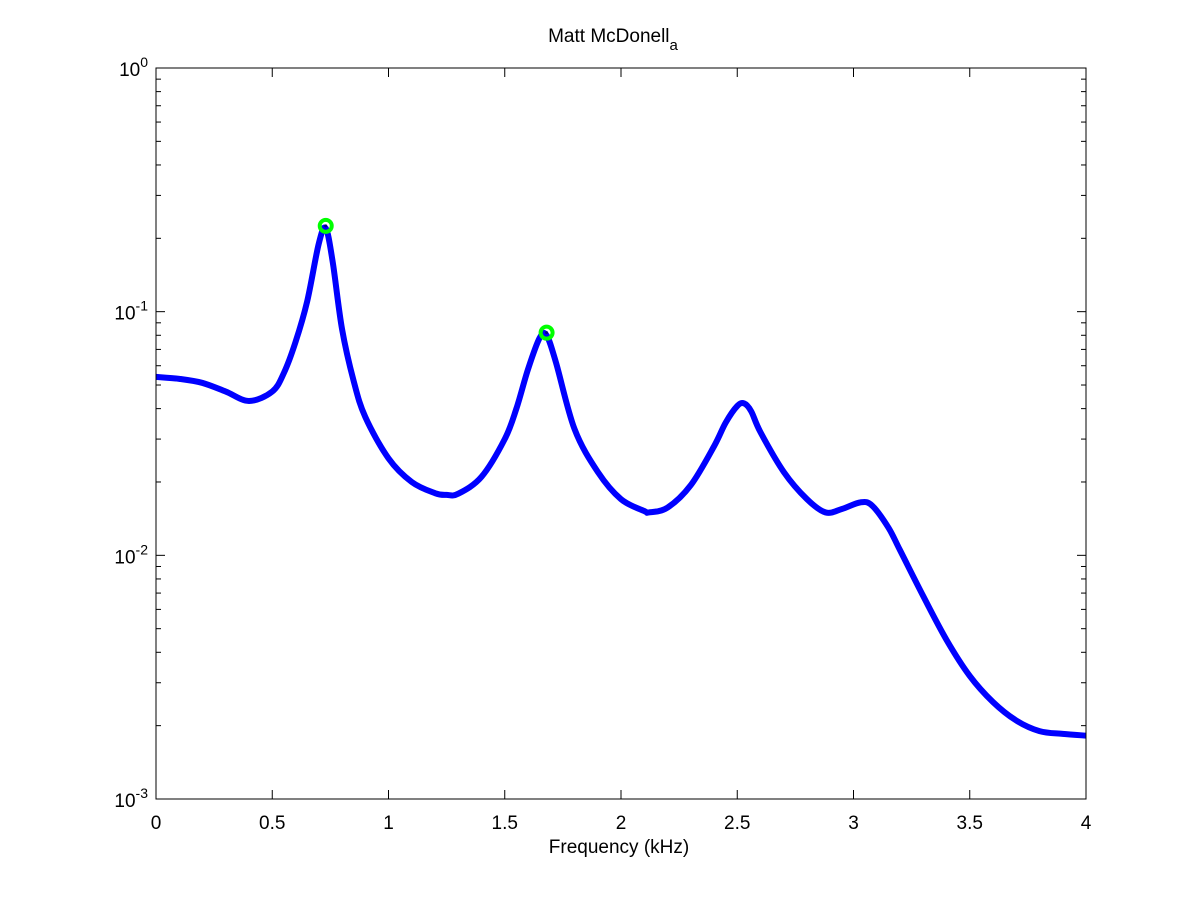  I want to click on x-tick-label: 2, so click(621, 823).